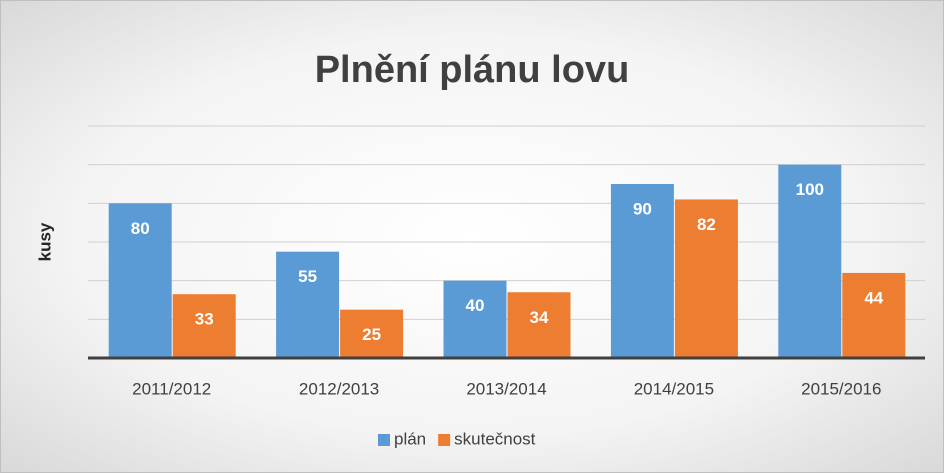 Image resolution: width=944 pixels, height=473 pixels. Describe the element at coordinates (506, 388) in the screenshot. I see `x-tick-label: 2013/2014` at that location.